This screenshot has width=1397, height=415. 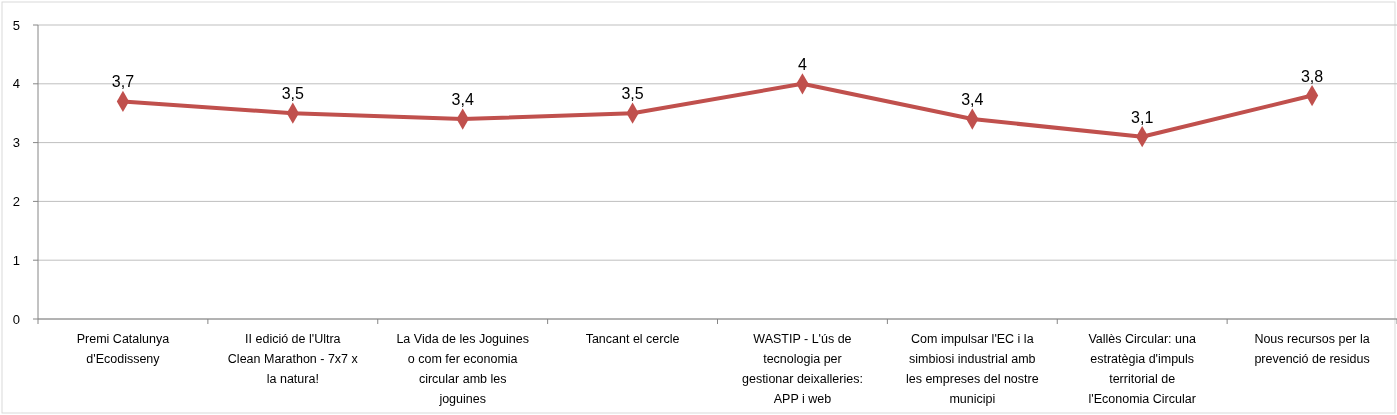 What do you see at coordinates (1312, 349) in the screenshot?
I see `x-tick-label: Nous recursos per la prevenció de residus` at bounding box center [1312, 349].